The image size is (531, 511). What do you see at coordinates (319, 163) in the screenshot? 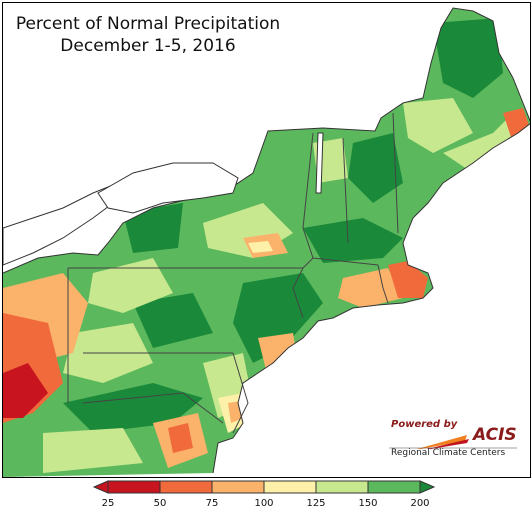
I see `lake-champlain` at bounding box center [319, 163].